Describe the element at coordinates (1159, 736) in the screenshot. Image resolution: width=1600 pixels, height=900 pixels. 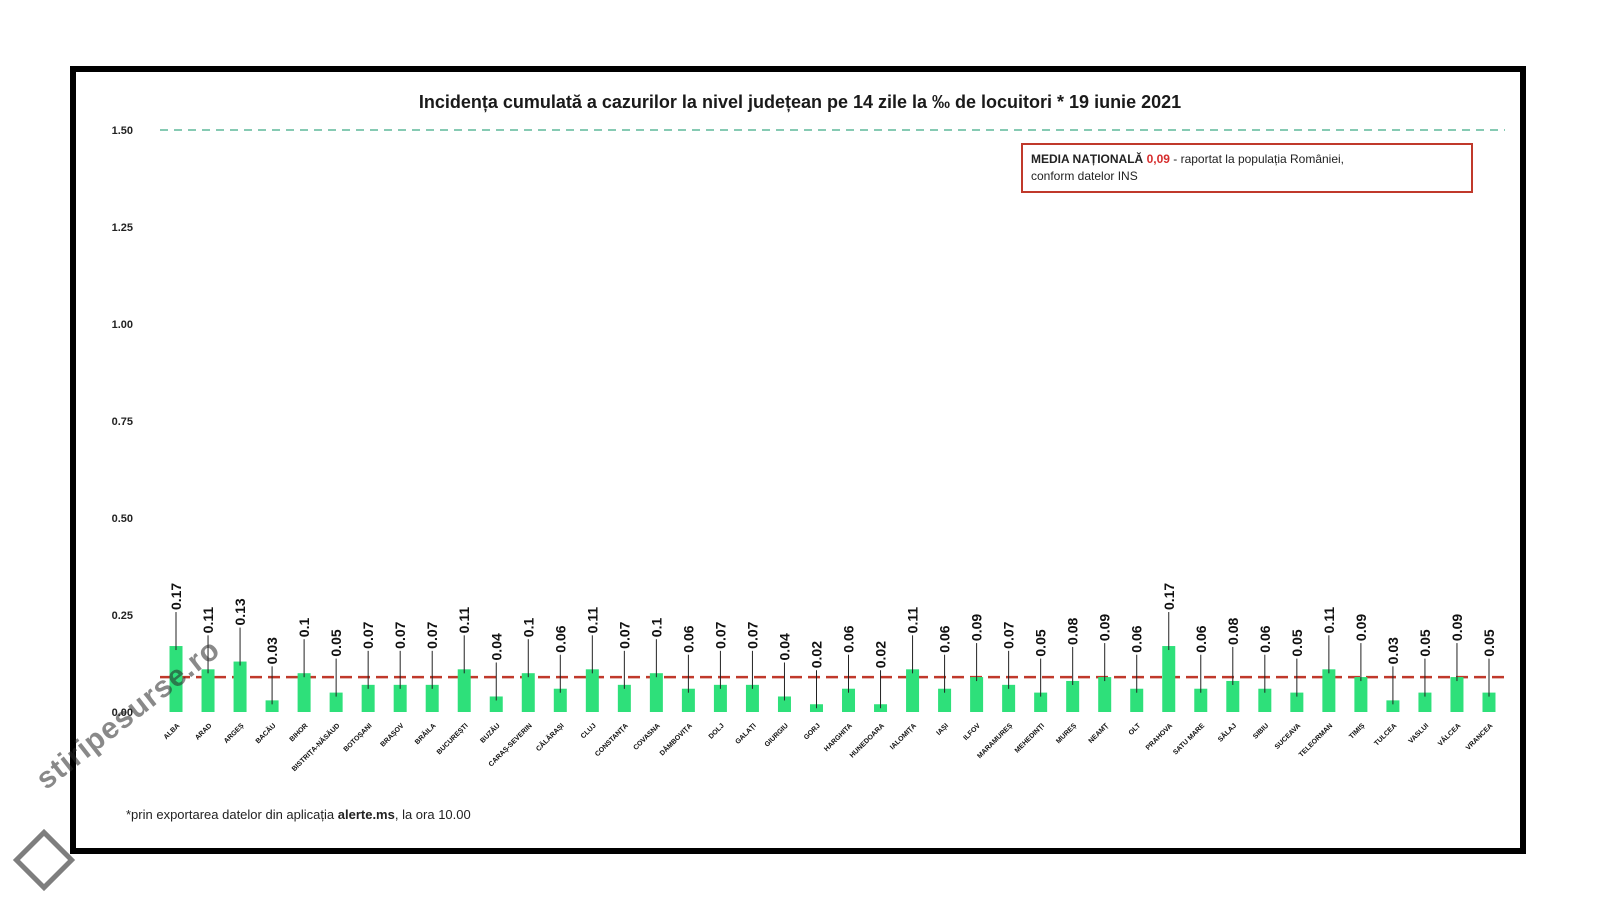
I see `x-tick-label: PRAHOVA` at that location.